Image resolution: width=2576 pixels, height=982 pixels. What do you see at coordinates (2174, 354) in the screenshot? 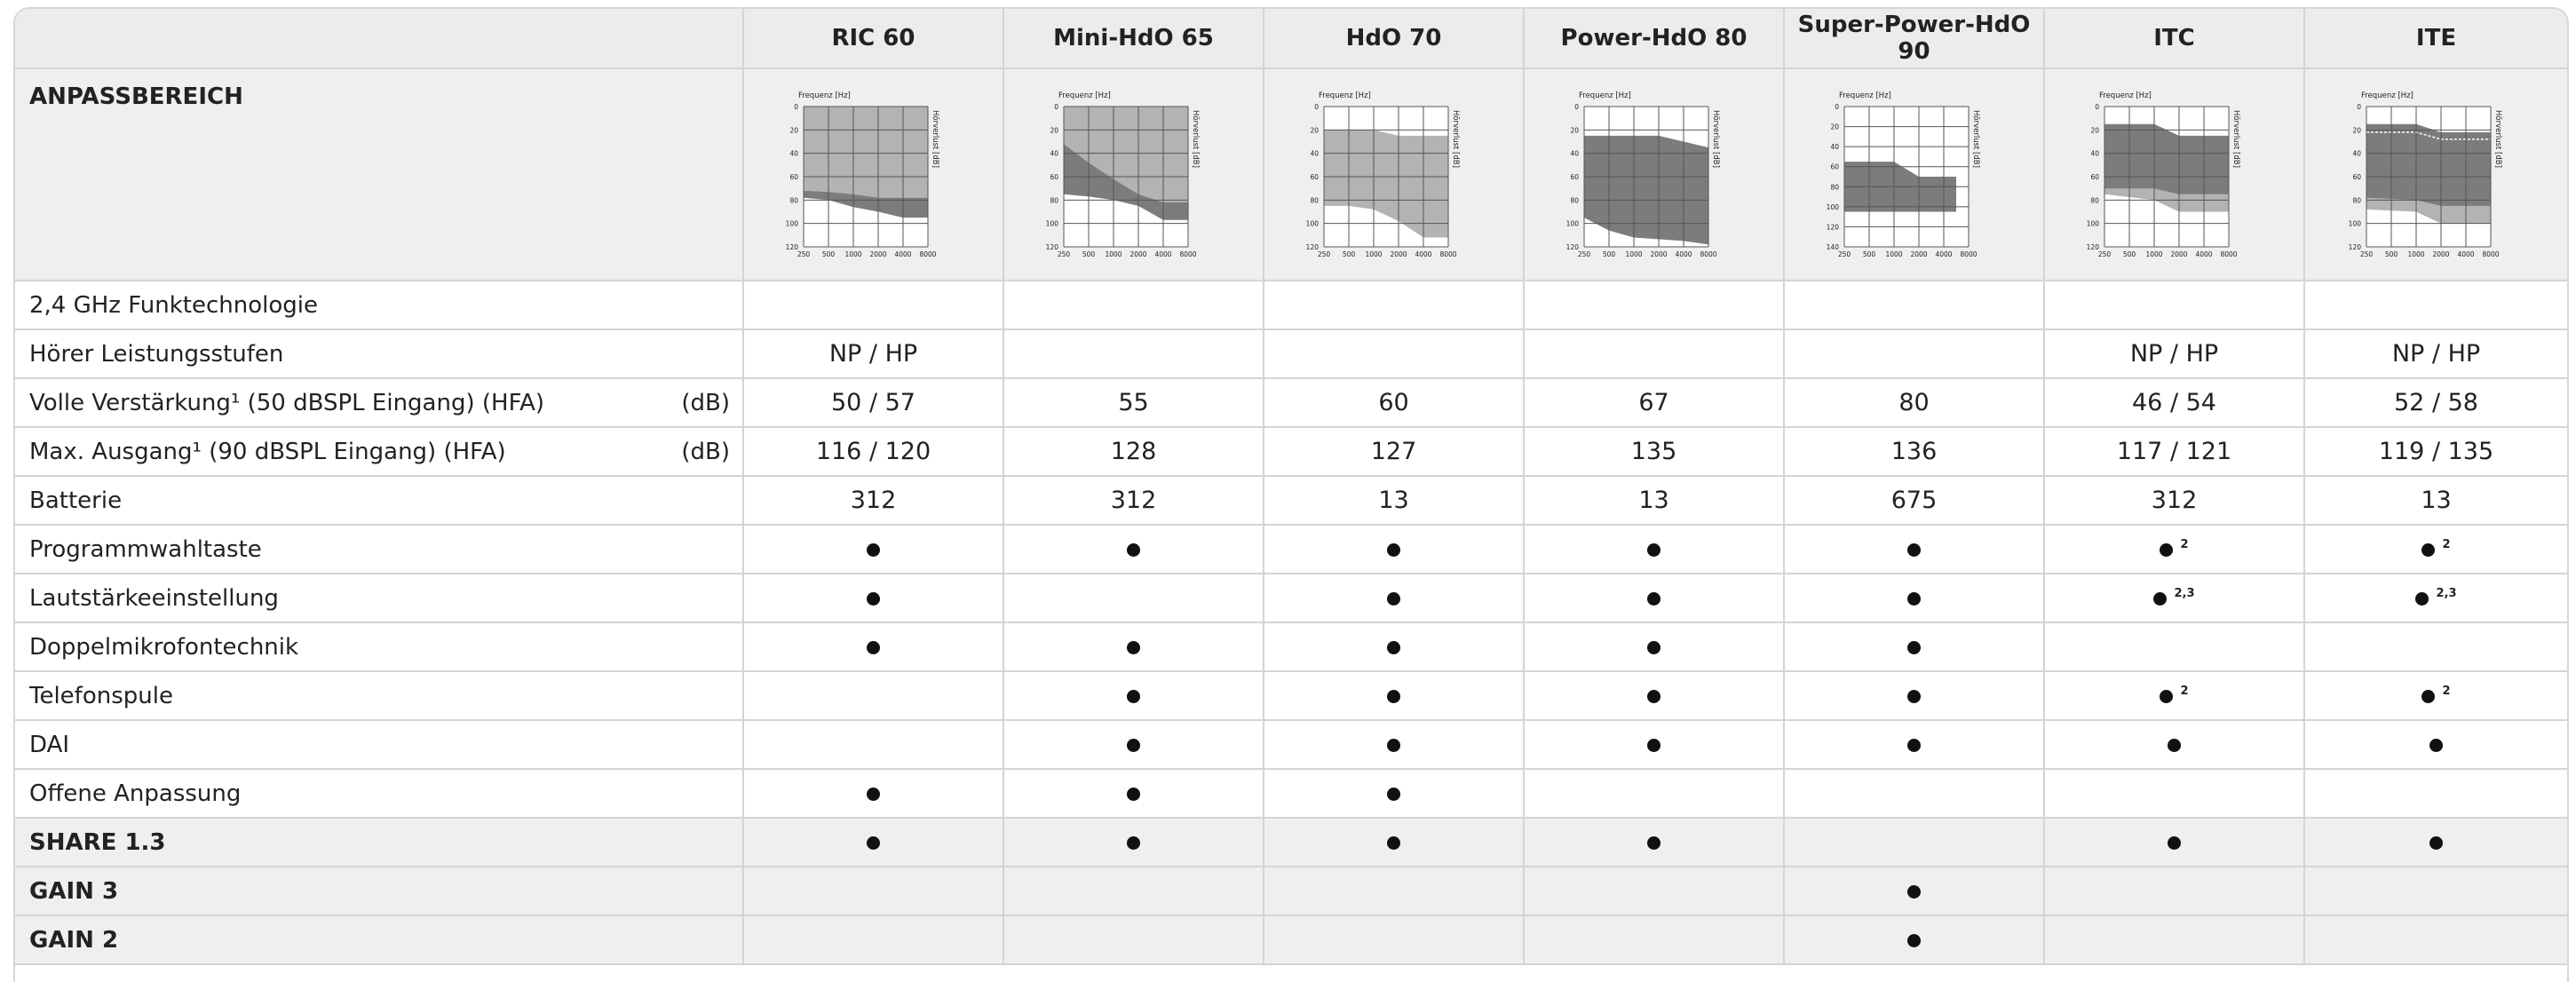
I see `value-cell: NP / HP` at bounding box center [2174, 354].